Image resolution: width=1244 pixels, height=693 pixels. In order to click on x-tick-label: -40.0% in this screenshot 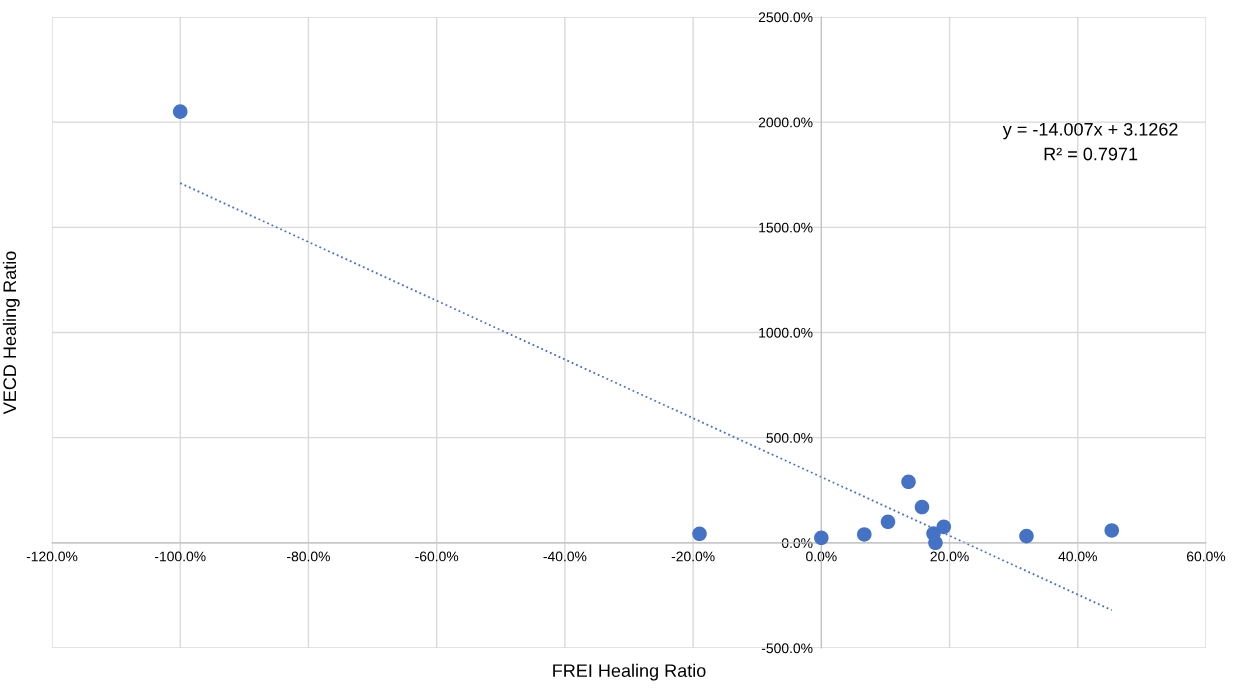, I will do `click(565, 556)`.